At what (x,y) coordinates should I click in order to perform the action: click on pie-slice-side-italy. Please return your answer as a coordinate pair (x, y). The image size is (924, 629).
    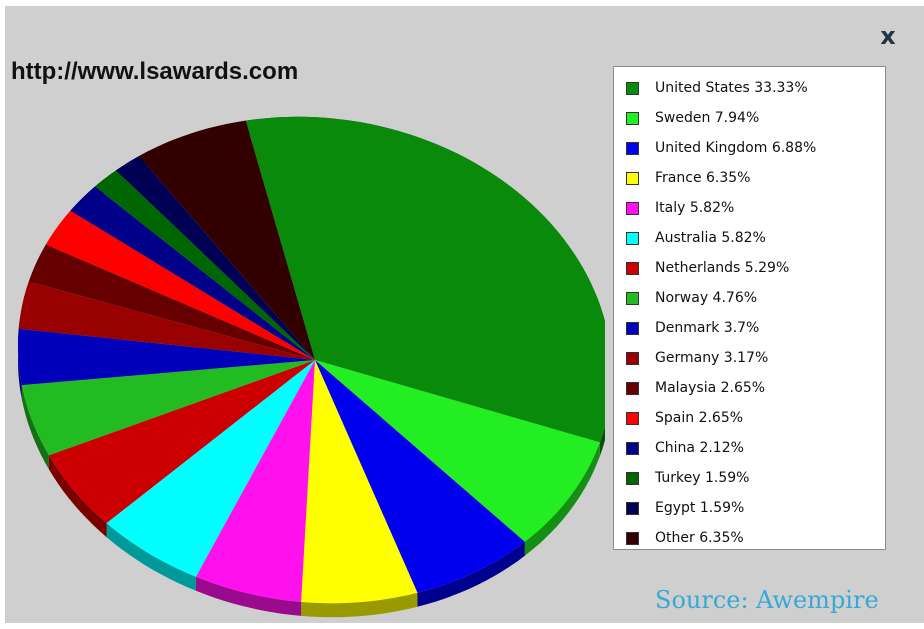
    Looking at the image, I should click on (248, 596).